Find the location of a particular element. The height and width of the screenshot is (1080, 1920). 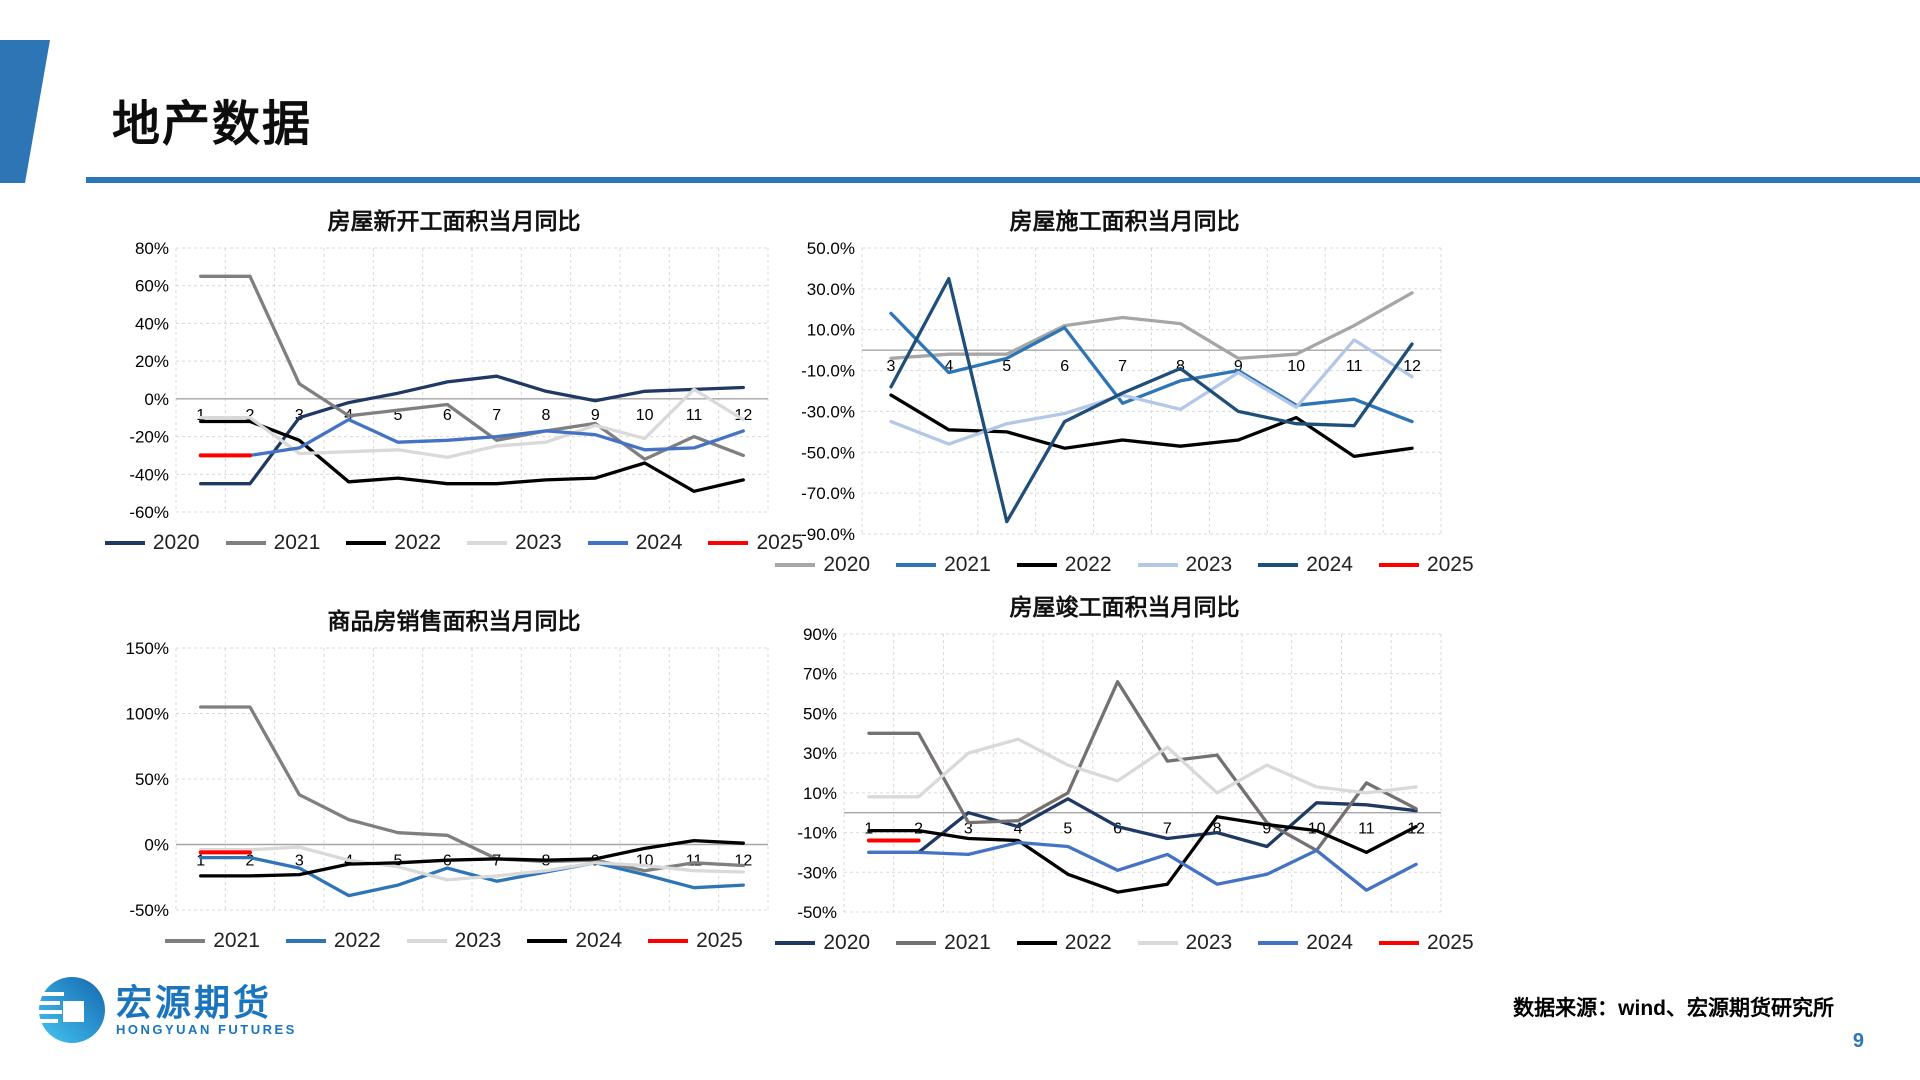

svg-text: -50.0% is located at coordinates (828, 452).